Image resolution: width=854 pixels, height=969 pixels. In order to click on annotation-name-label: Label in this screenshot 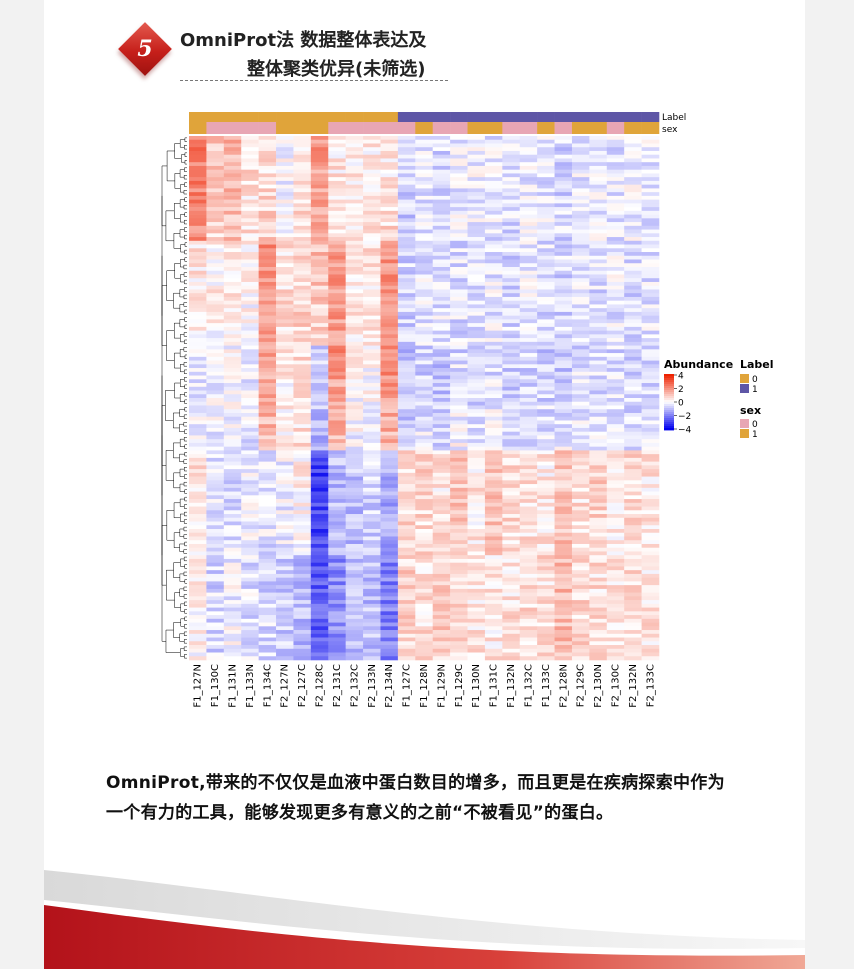, I will do `click(674, 118)`.